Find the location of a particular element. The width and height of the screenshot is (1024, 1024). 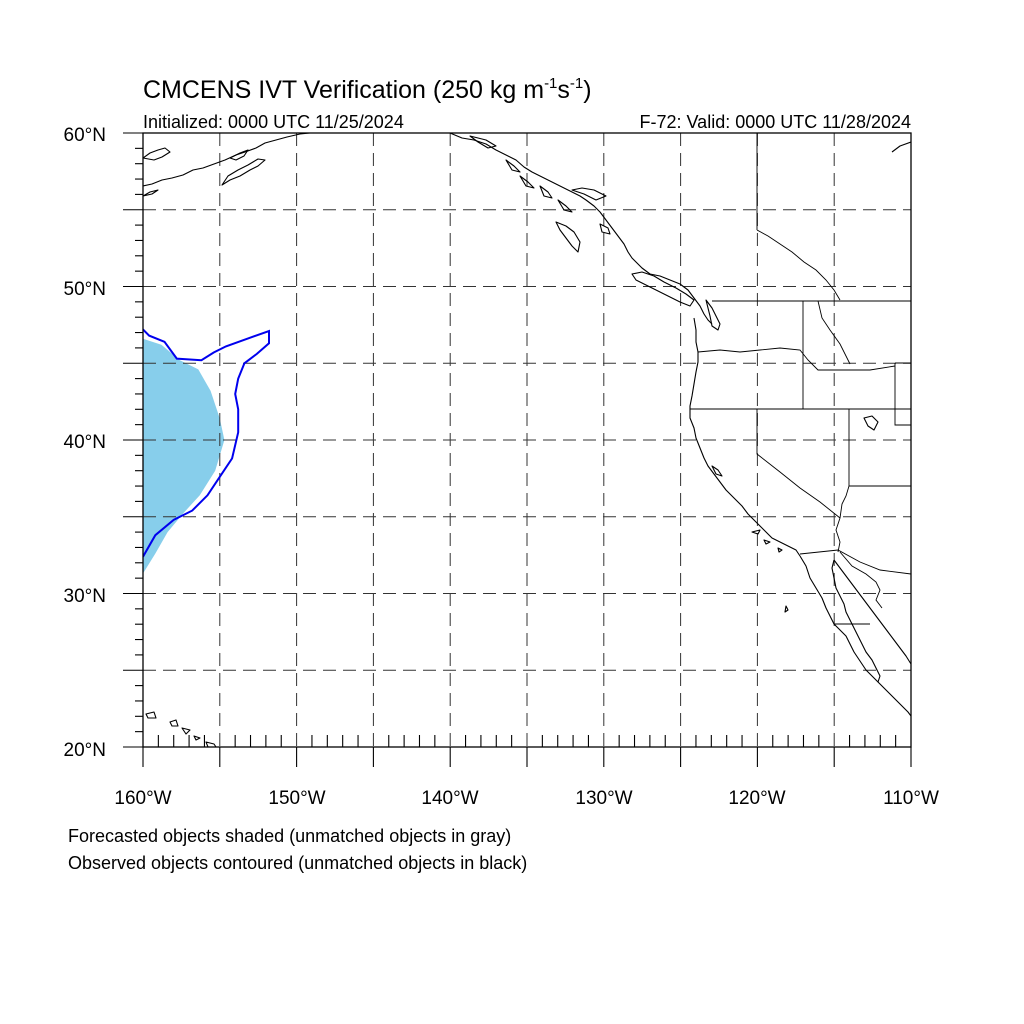

observed-object-contour is located at coordinates (206, 443).